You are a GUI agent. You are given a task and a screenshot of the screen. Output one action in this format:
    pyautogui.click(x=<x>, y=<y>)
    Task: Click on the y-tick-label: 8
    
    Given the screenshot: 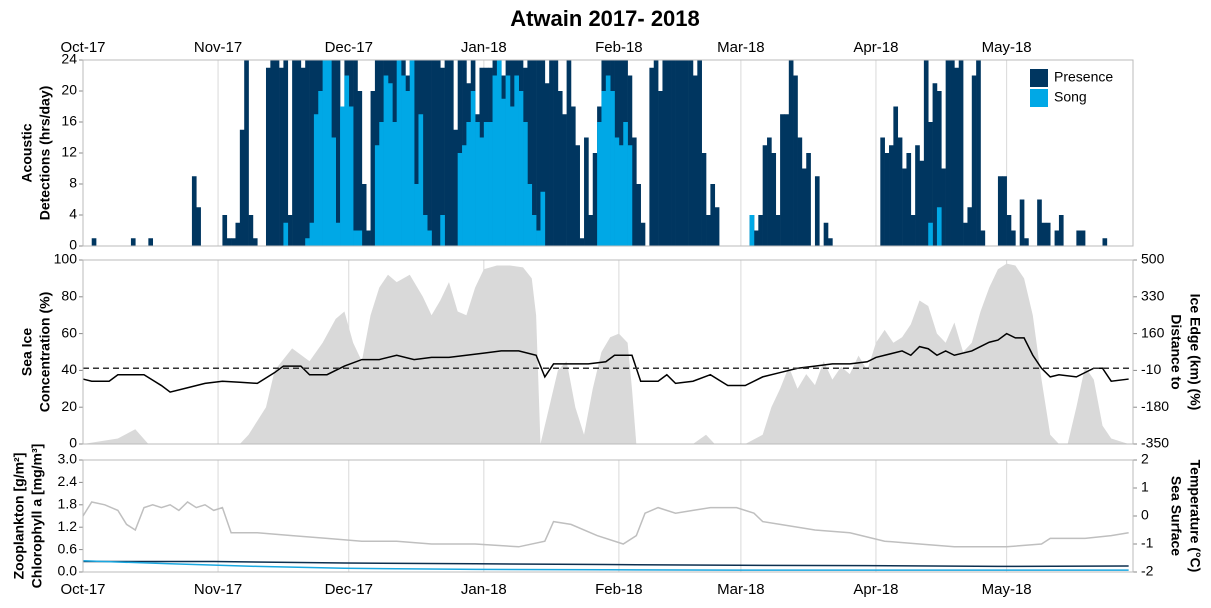 What is the action you would take?
    pyautogui.click(x=73, y=183)
    